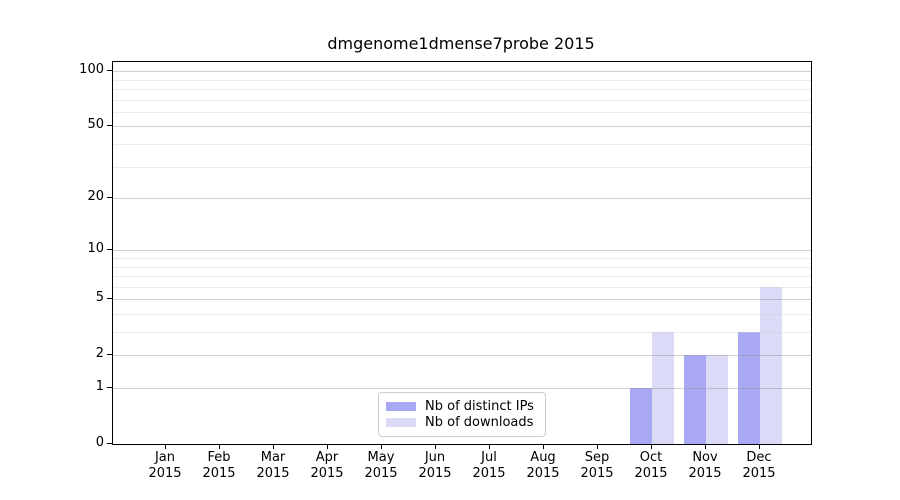 Image resolution: width=900 pixels, height=500 pixels. What do you see at coordinates (651, 465) in the screenshot?
I see `x-tick-label: Oct 2015` at bounding box center [651, 465].